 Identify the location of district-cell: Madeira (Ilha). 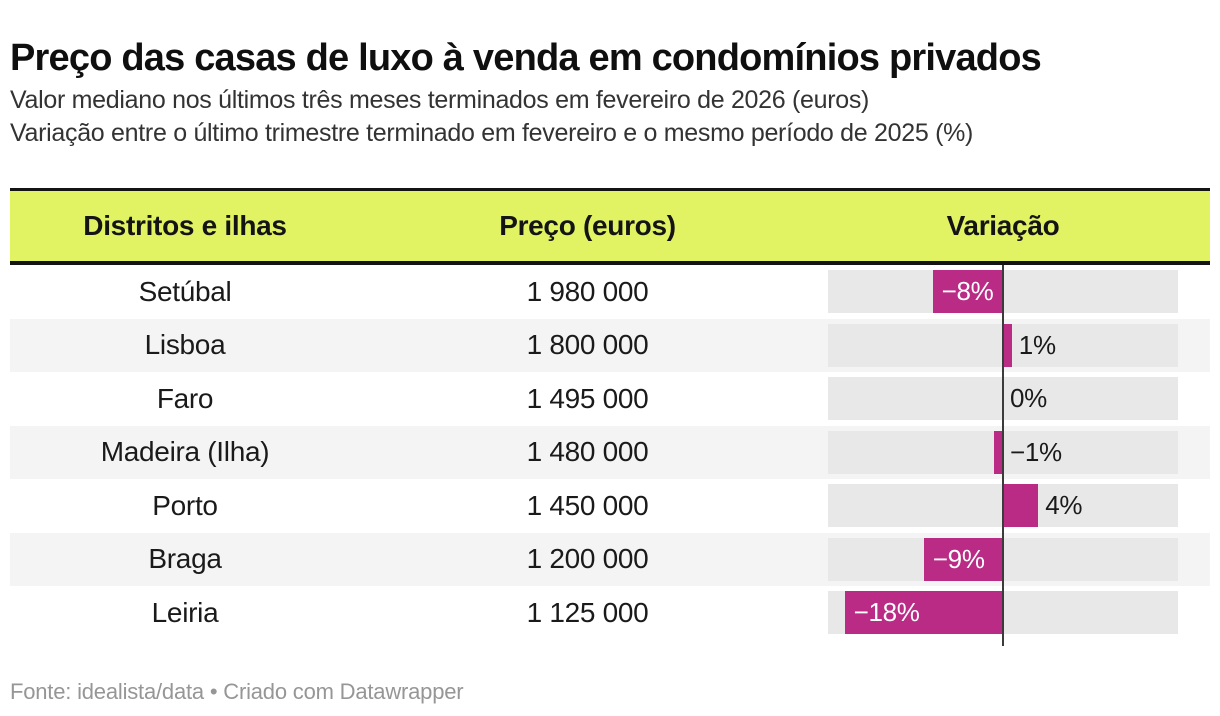
(185, 452).